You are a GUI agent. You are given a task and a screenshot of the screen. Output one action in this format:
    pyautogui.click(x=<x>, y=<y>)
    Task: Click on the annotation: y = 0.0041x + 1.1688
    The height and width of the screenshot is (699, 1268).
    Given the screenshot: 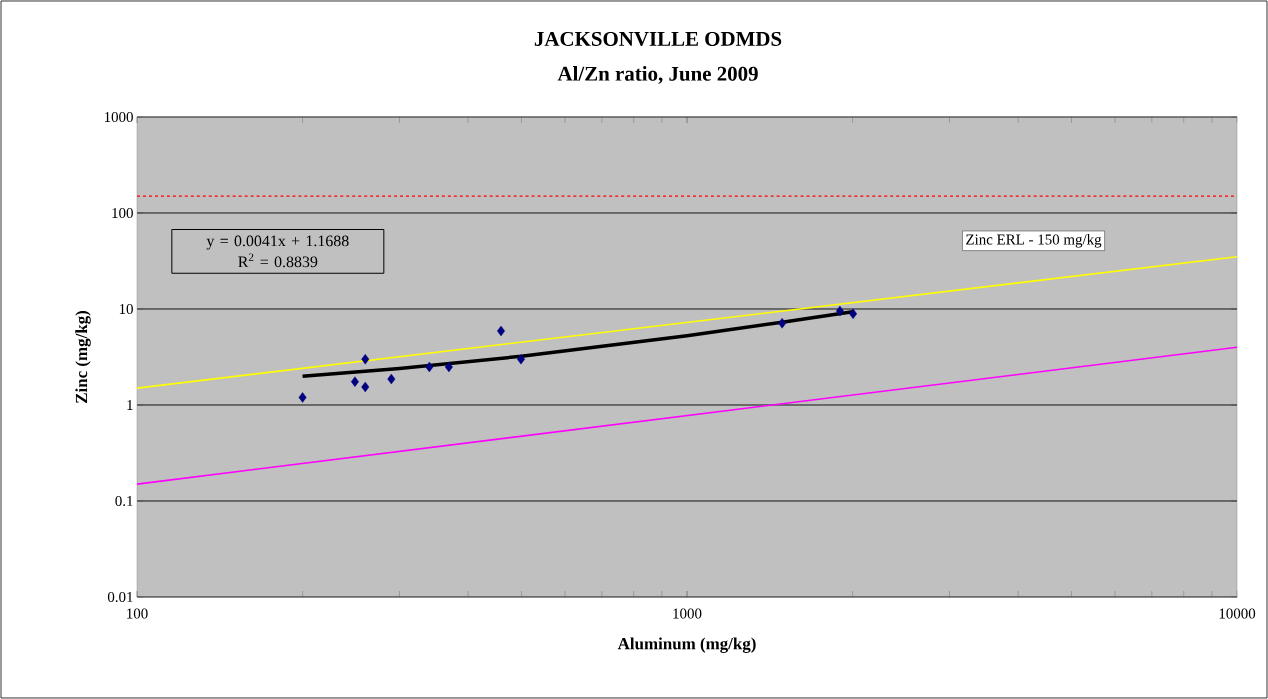 What is the action you would take?
    pyautogui.click(x=277, y=242)
    